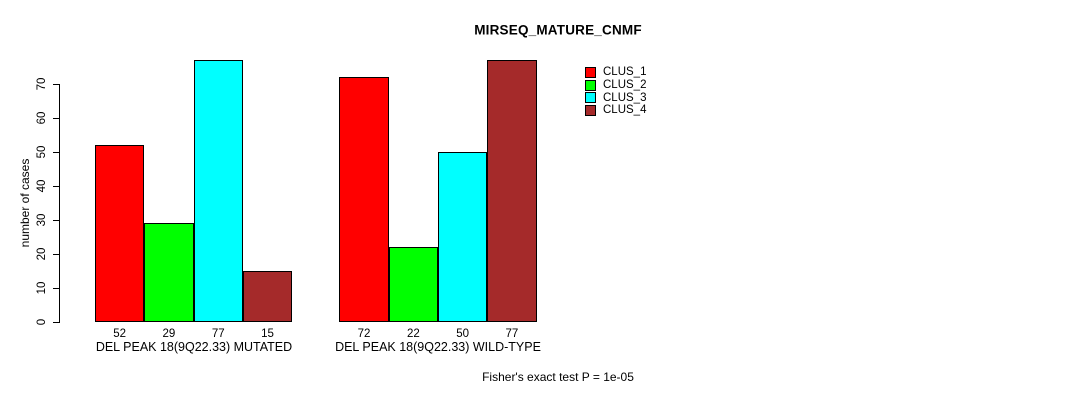  Describe the element at coordinates (558, 30) in the screenshot. I see `chart-title: MIRSEQ_MATURE_CNMF` at that location.